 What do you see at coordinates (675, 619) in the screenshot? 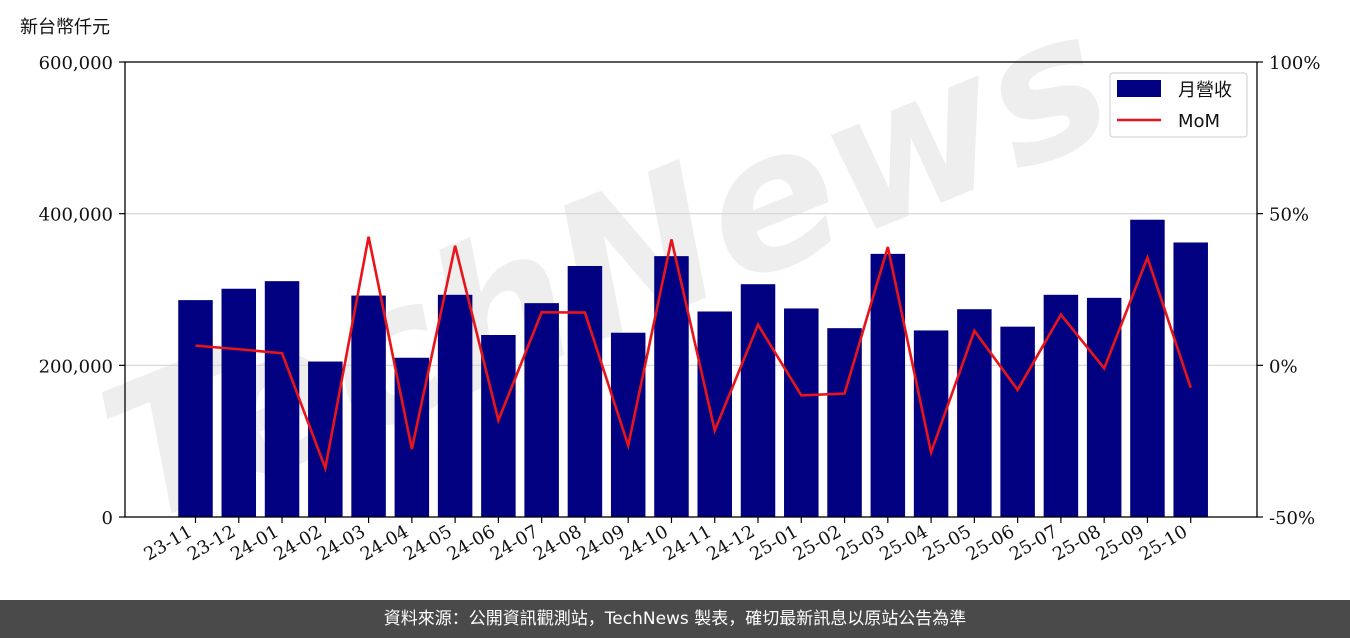
I see `source-footer: 資料來源：公開資訊觀測站，TechNews 製表，確切最新訊息以原站公告為準` at bounding box center [675, 619].